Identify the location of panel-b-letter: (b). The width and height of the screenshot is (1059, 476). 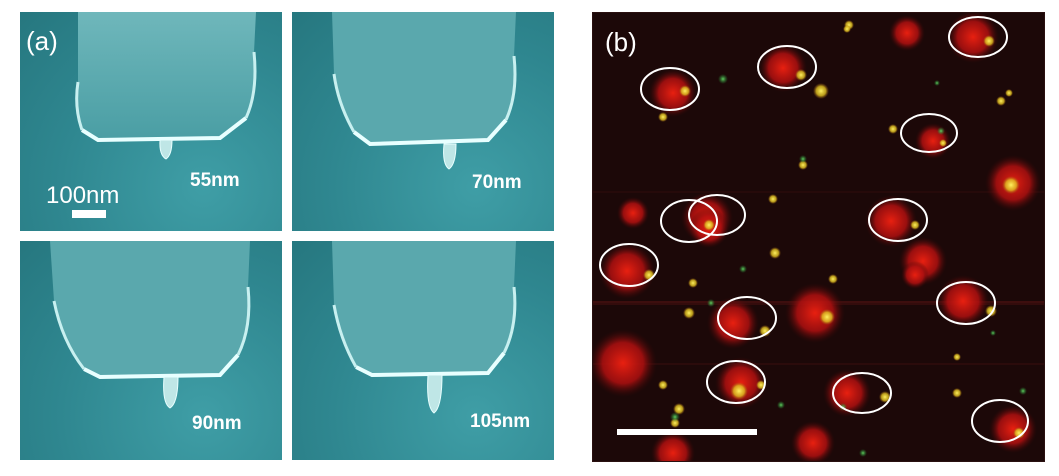
(621, 42).